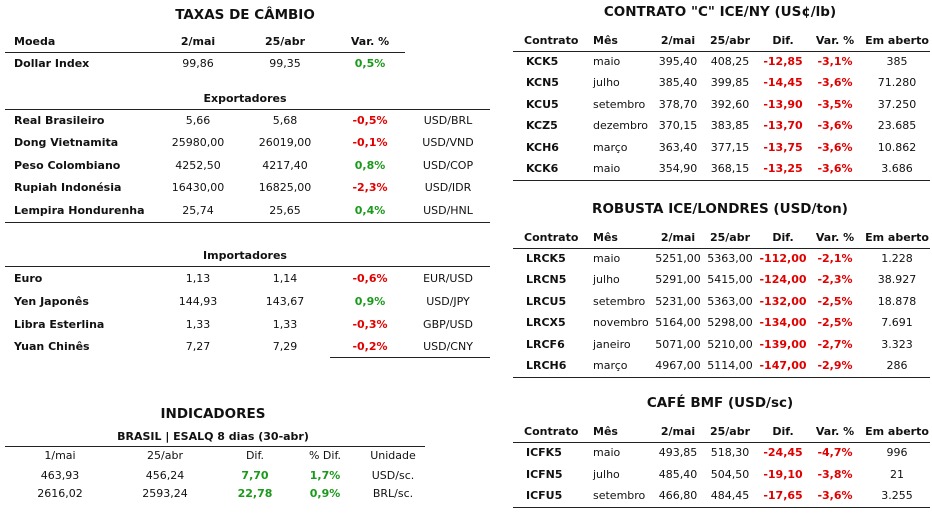 The height and width of the screenshot is (523, 932). What do you see at coordinates (730, 301) in the screenshot?
I see `cell: 5363,00` at bounding box center [730, 301].